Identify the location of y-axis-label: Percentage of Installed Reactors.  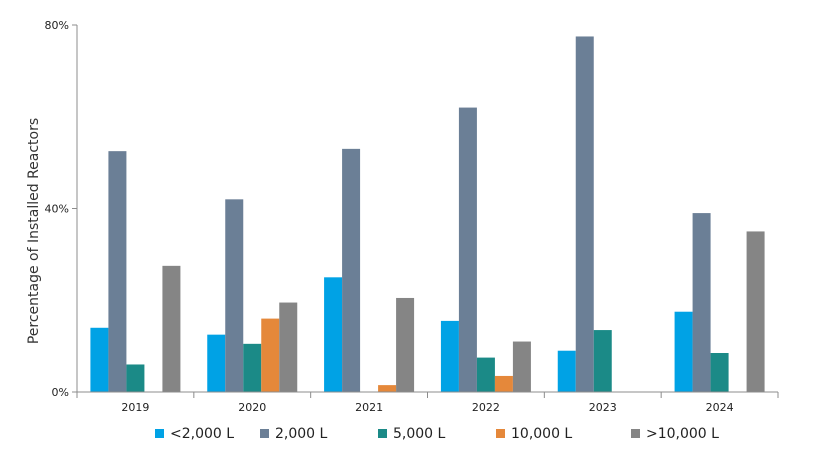
(34, 231).